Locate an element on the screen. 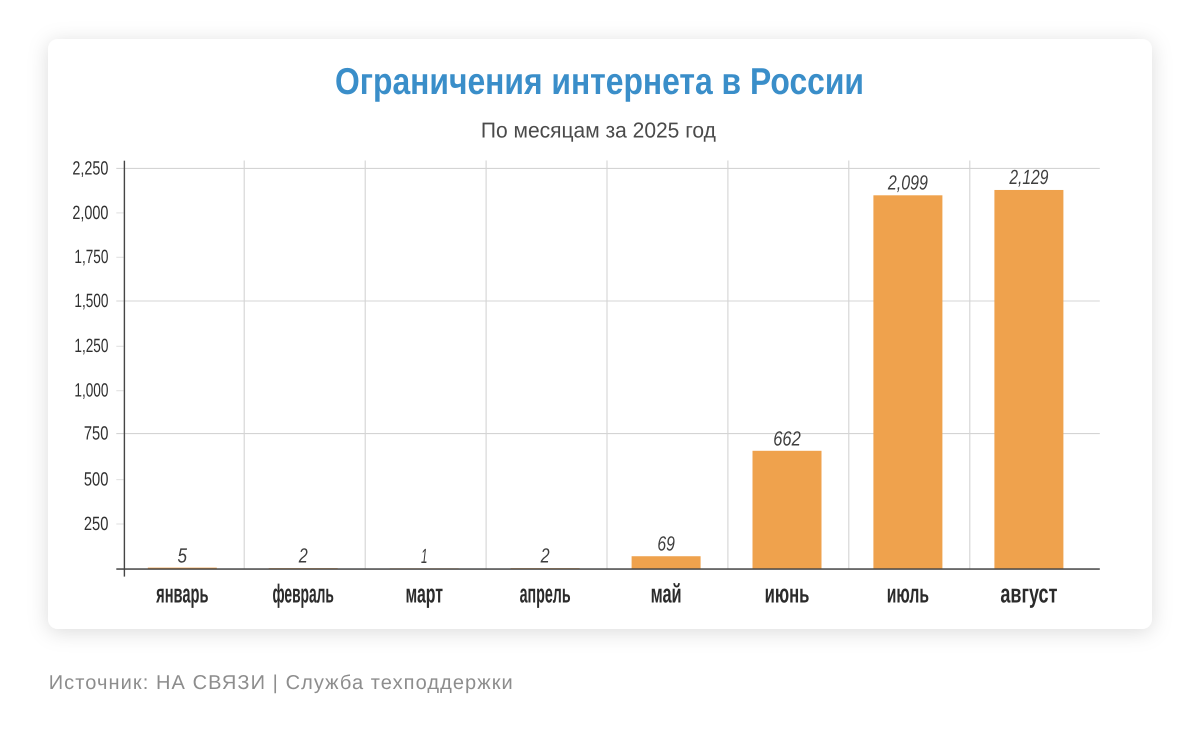 The height and width of the screenshot is (739, 1200). svg-text: По месяцам за 2025 год is located at coordinates (598, 130).